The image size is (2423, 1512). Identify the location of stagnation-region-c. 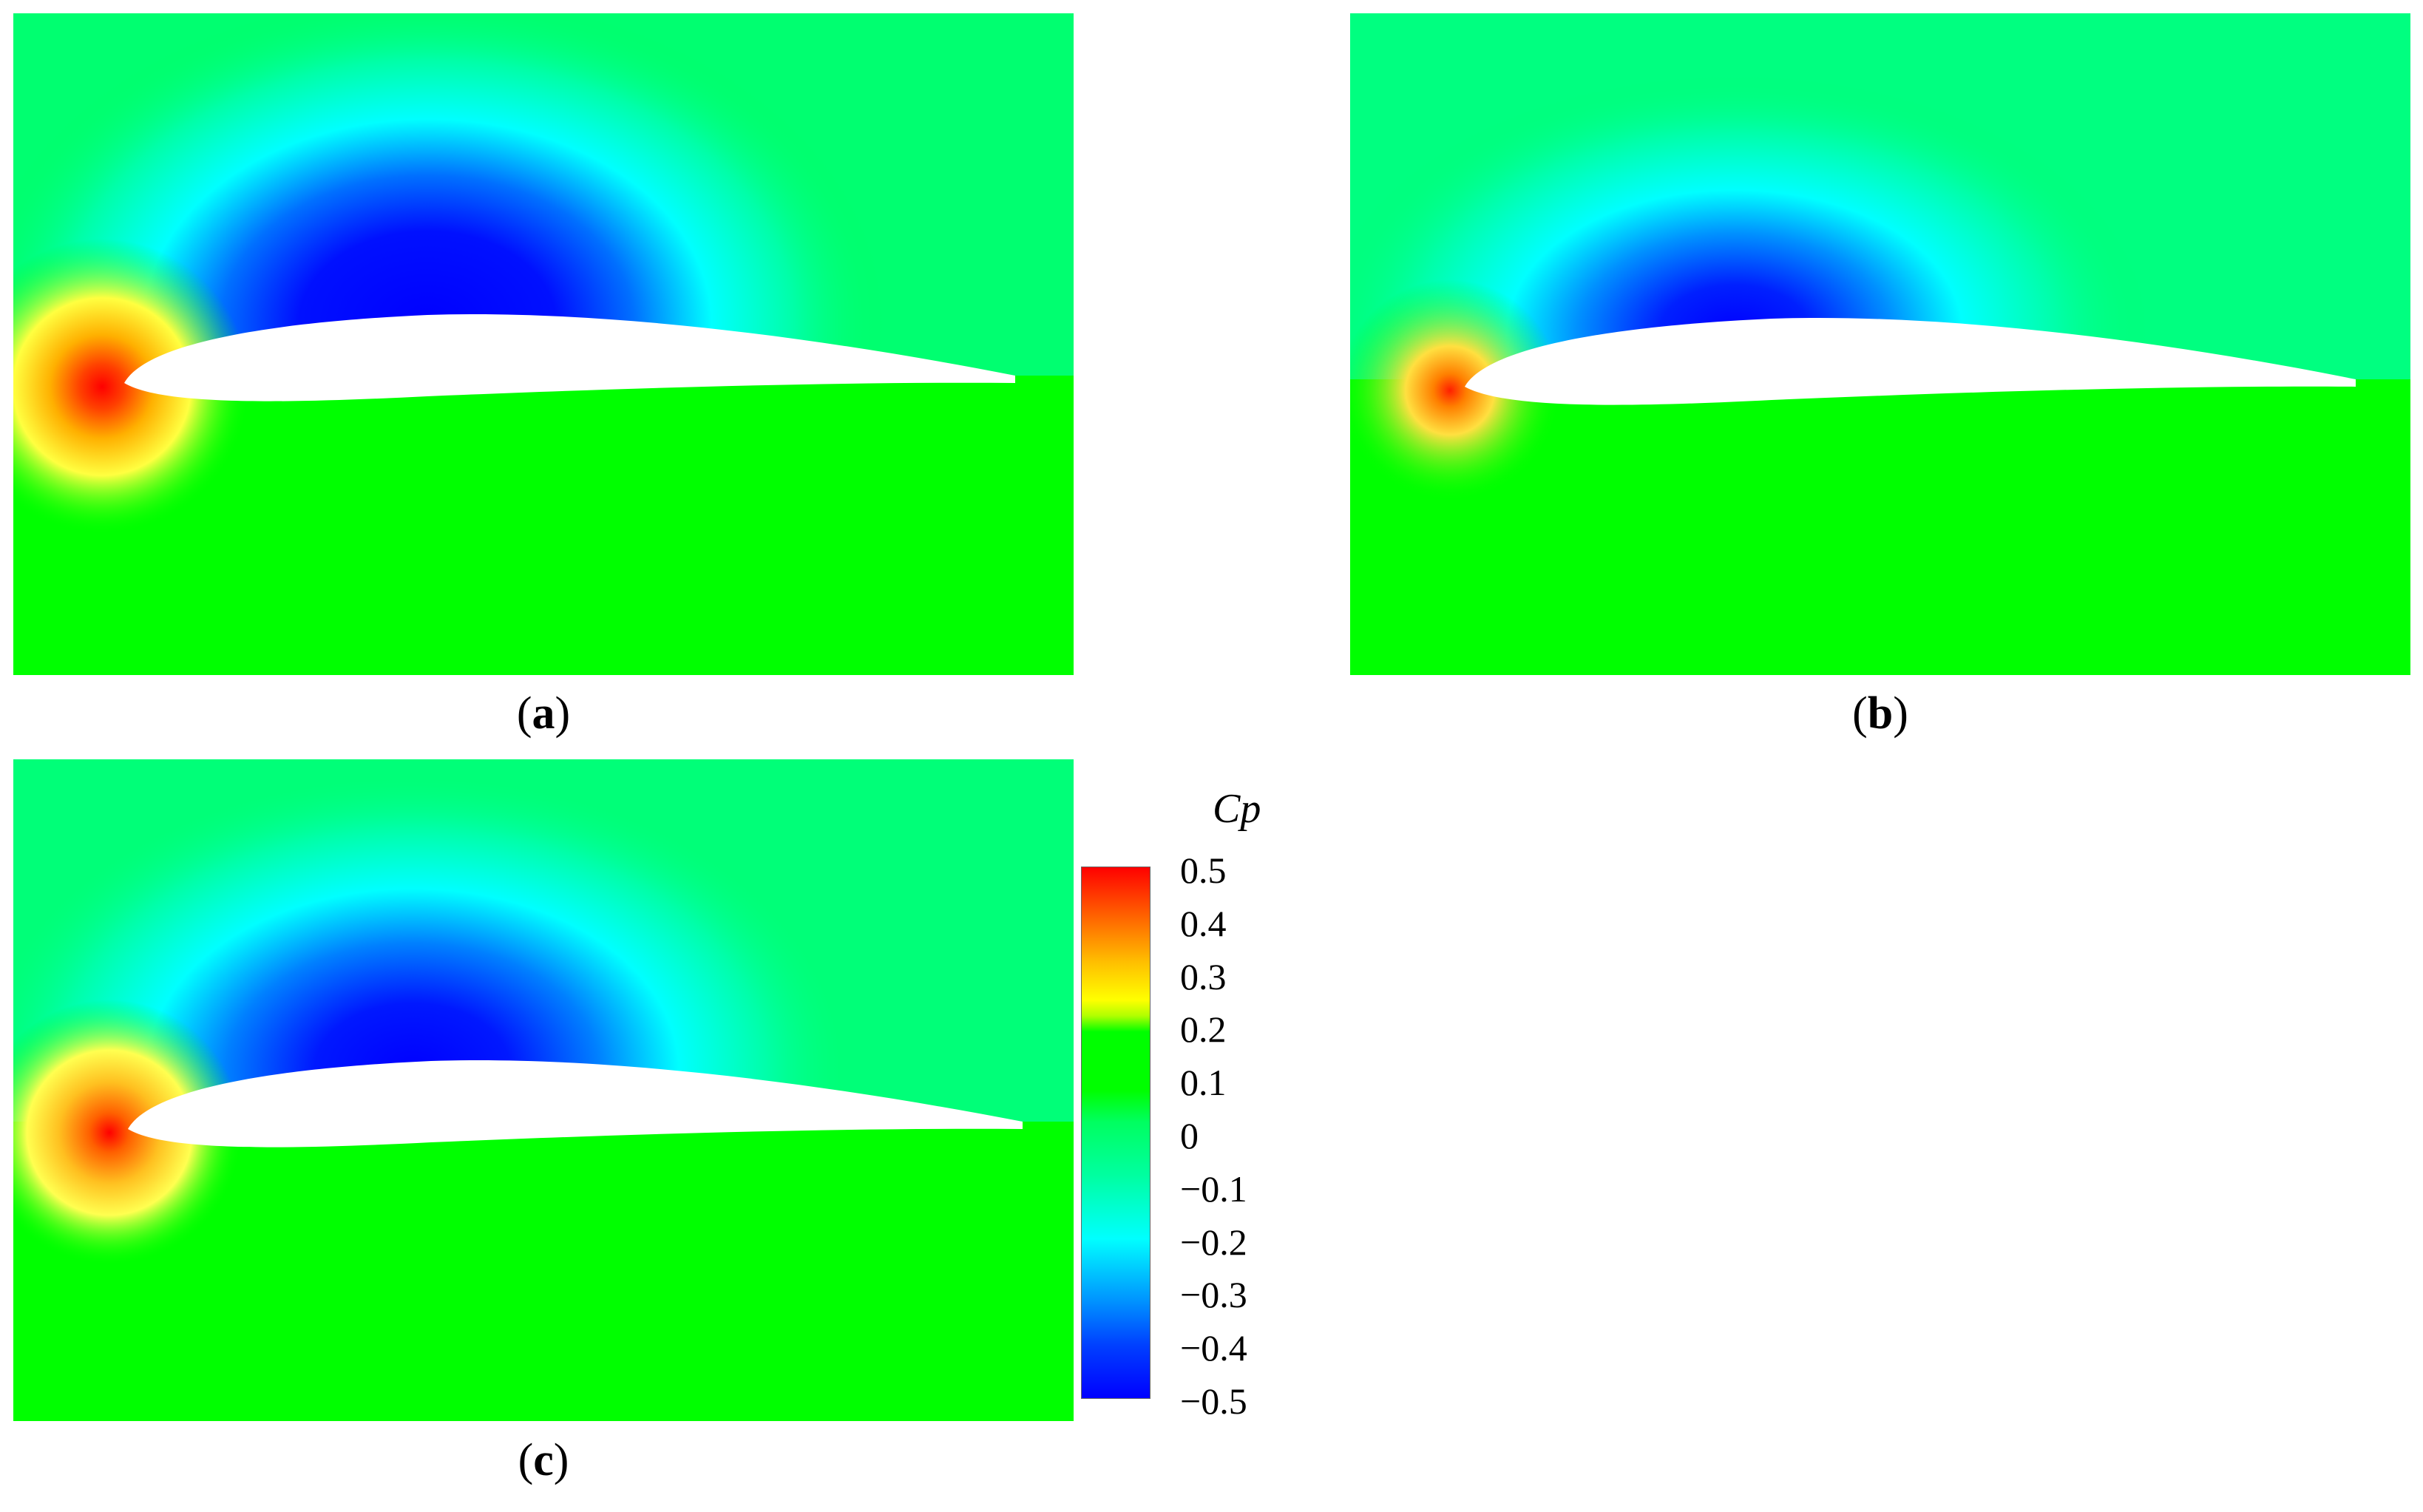
(128, 1133).